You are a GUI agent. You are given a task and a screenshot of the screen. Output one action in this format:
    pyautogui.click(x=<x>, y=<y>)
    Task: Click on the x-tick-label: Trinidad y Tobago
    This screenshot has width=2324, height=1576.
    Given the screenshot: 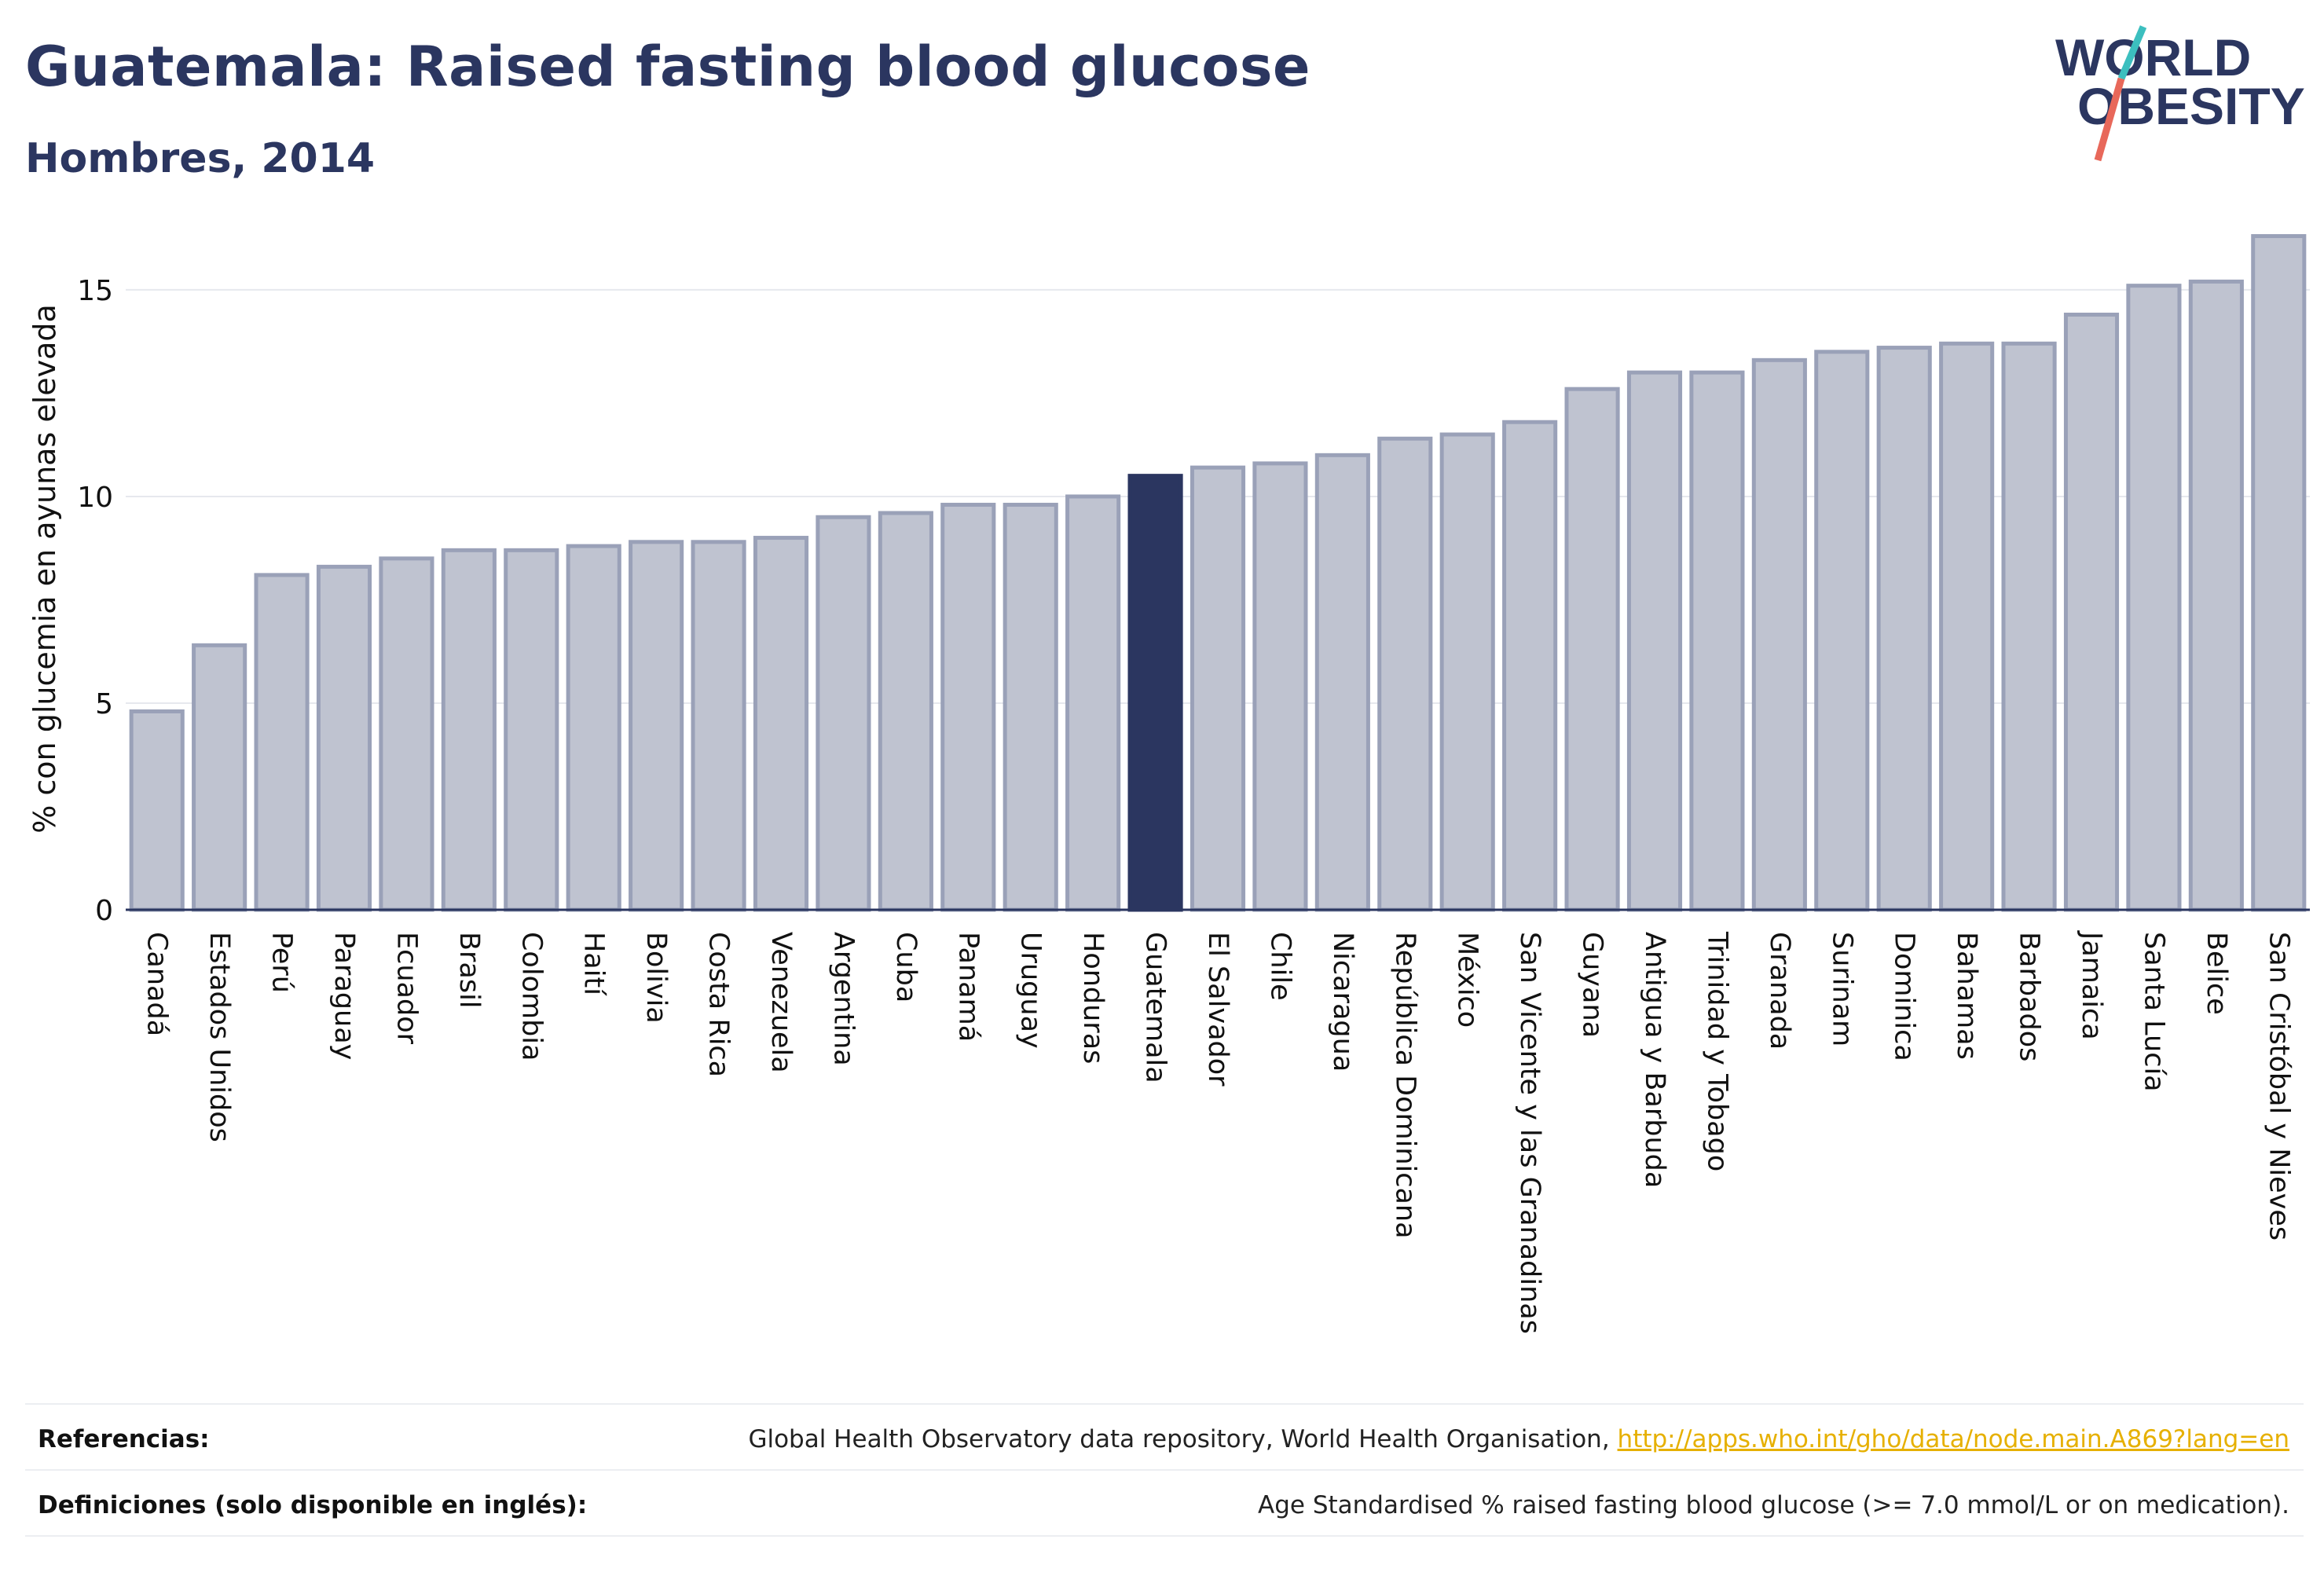 What is the action you would take?
    pyautogui.click(x=1716, y=1051)
    